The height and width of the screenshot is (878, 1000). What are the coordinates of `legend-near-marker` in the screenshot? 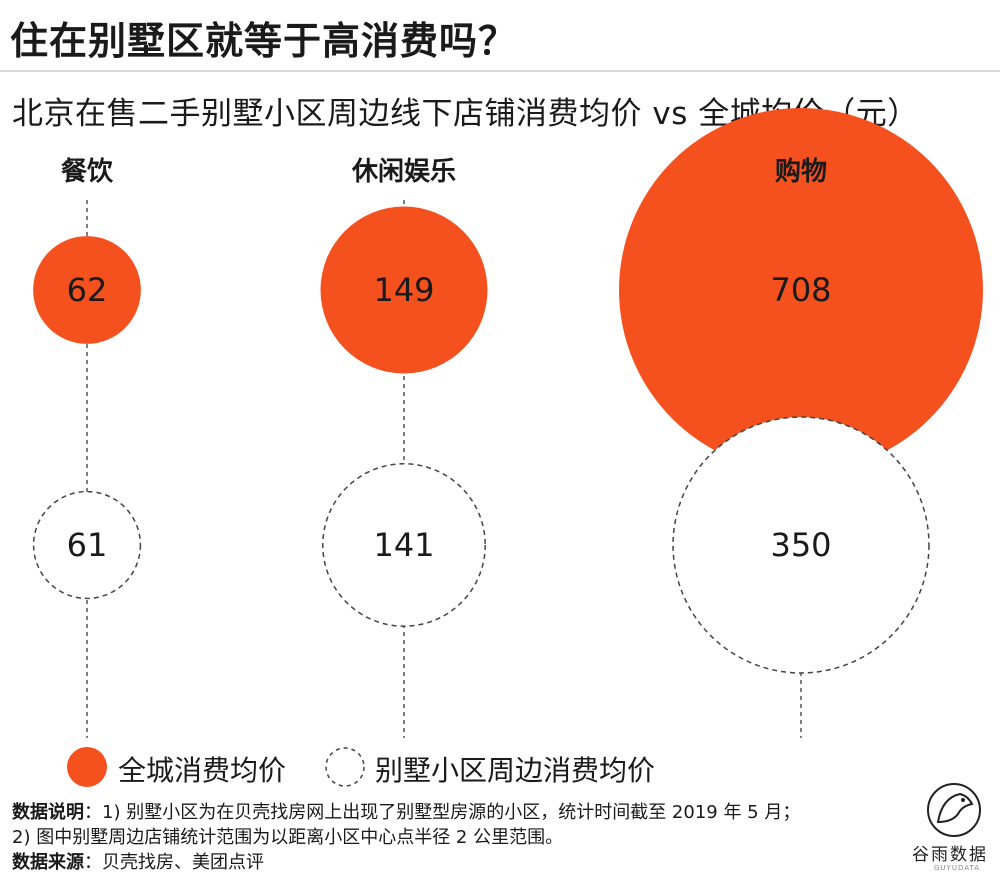 It's located at (345, 767).